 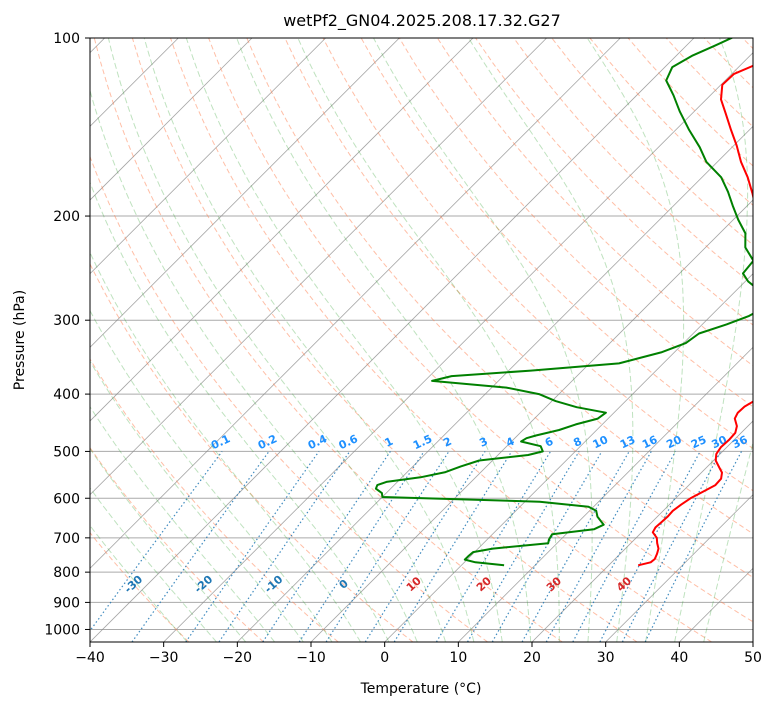 What do you see at coordinates (753, 658) in the screenshot?
I see `x-tick-label: 50` at bounding box center [753, 658].